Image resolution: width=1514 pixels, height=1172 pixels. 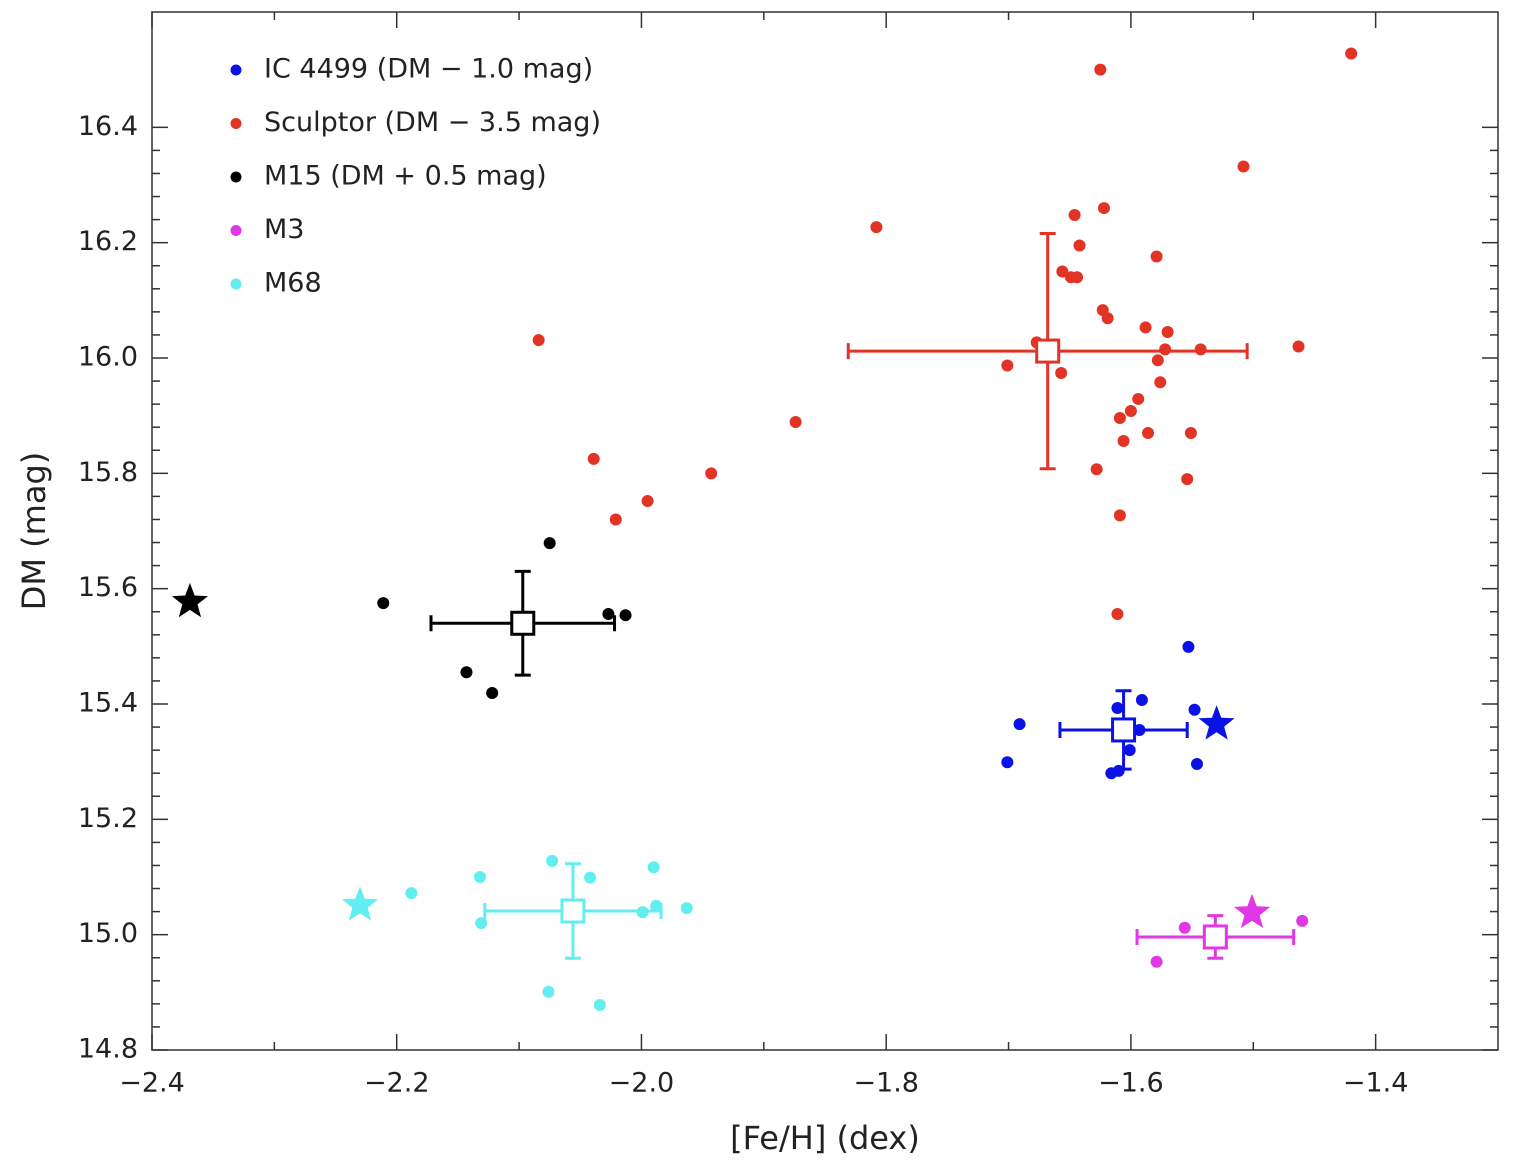 I want to click on x-tick-label: −2.2, so click(x=397, y=1083).